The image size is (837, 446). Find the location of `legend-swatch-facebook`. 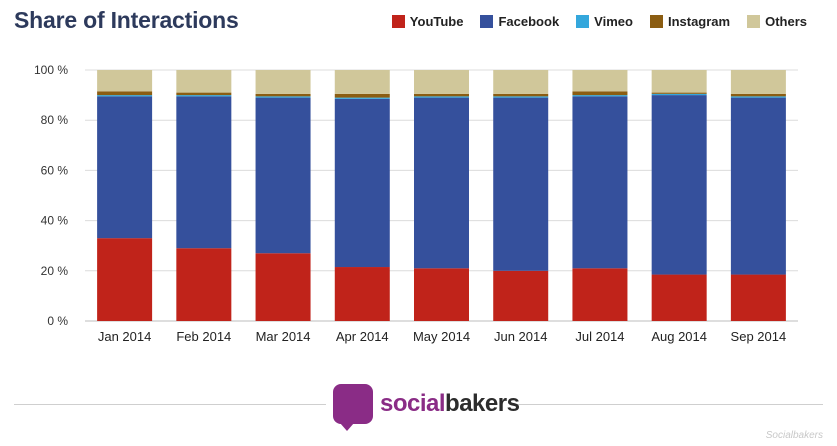

legend-swatch-facebook is located at coordinates (487, 21).